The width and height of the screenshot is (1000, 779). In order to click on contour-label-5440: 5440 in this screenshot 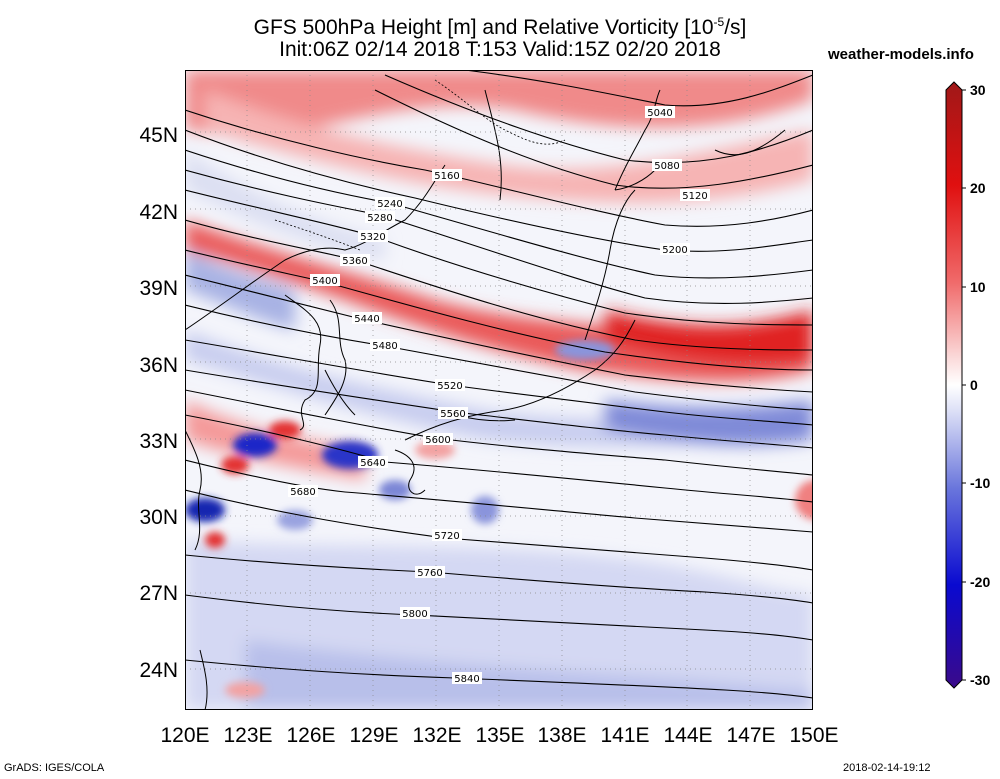, I will do `click(366, 319)`.